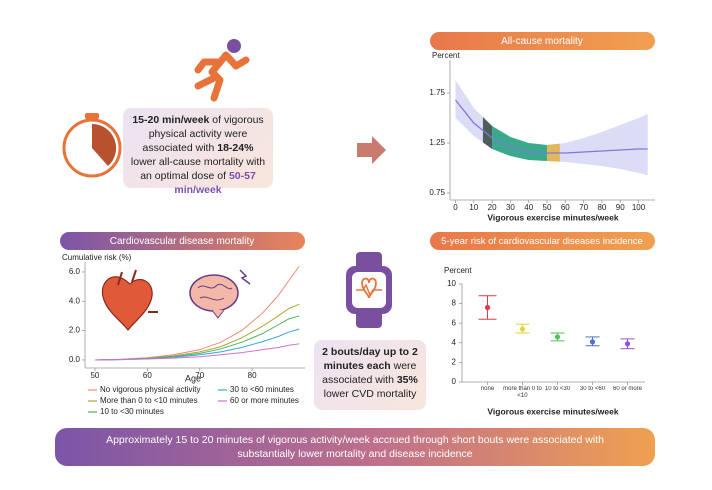 This screenshot has height=490, width=712. Describe the element at coordinates (193, 378) in the screenshot. I see `x-axis-label: Age` at that location.